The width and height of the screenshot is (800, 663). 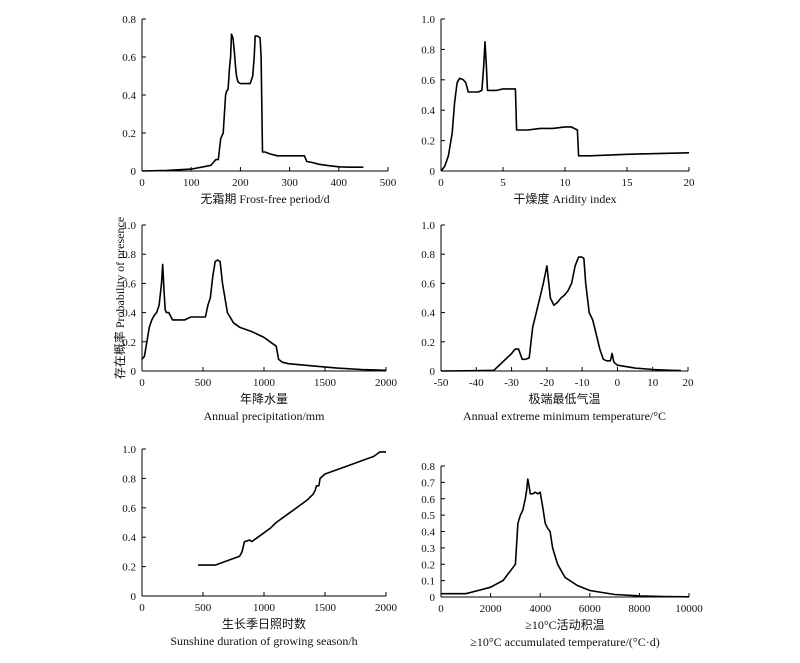 What do you see at coordinates (240, 183) in the screenshot?
I see `x-tick-label: 200` at bounding box center [240, 183].